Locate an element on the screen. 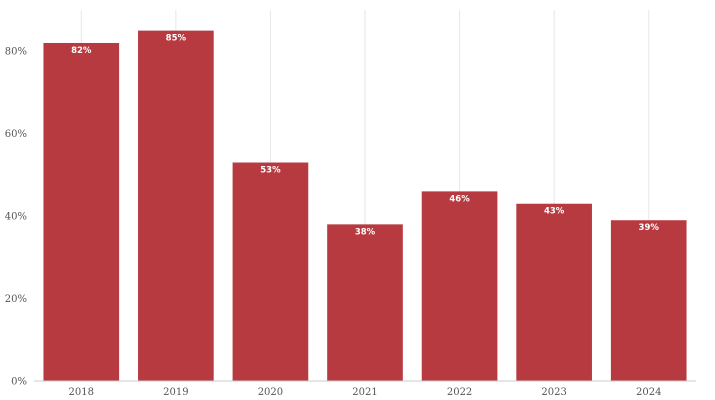  bar-2022 is located at coordinates (459, 286).